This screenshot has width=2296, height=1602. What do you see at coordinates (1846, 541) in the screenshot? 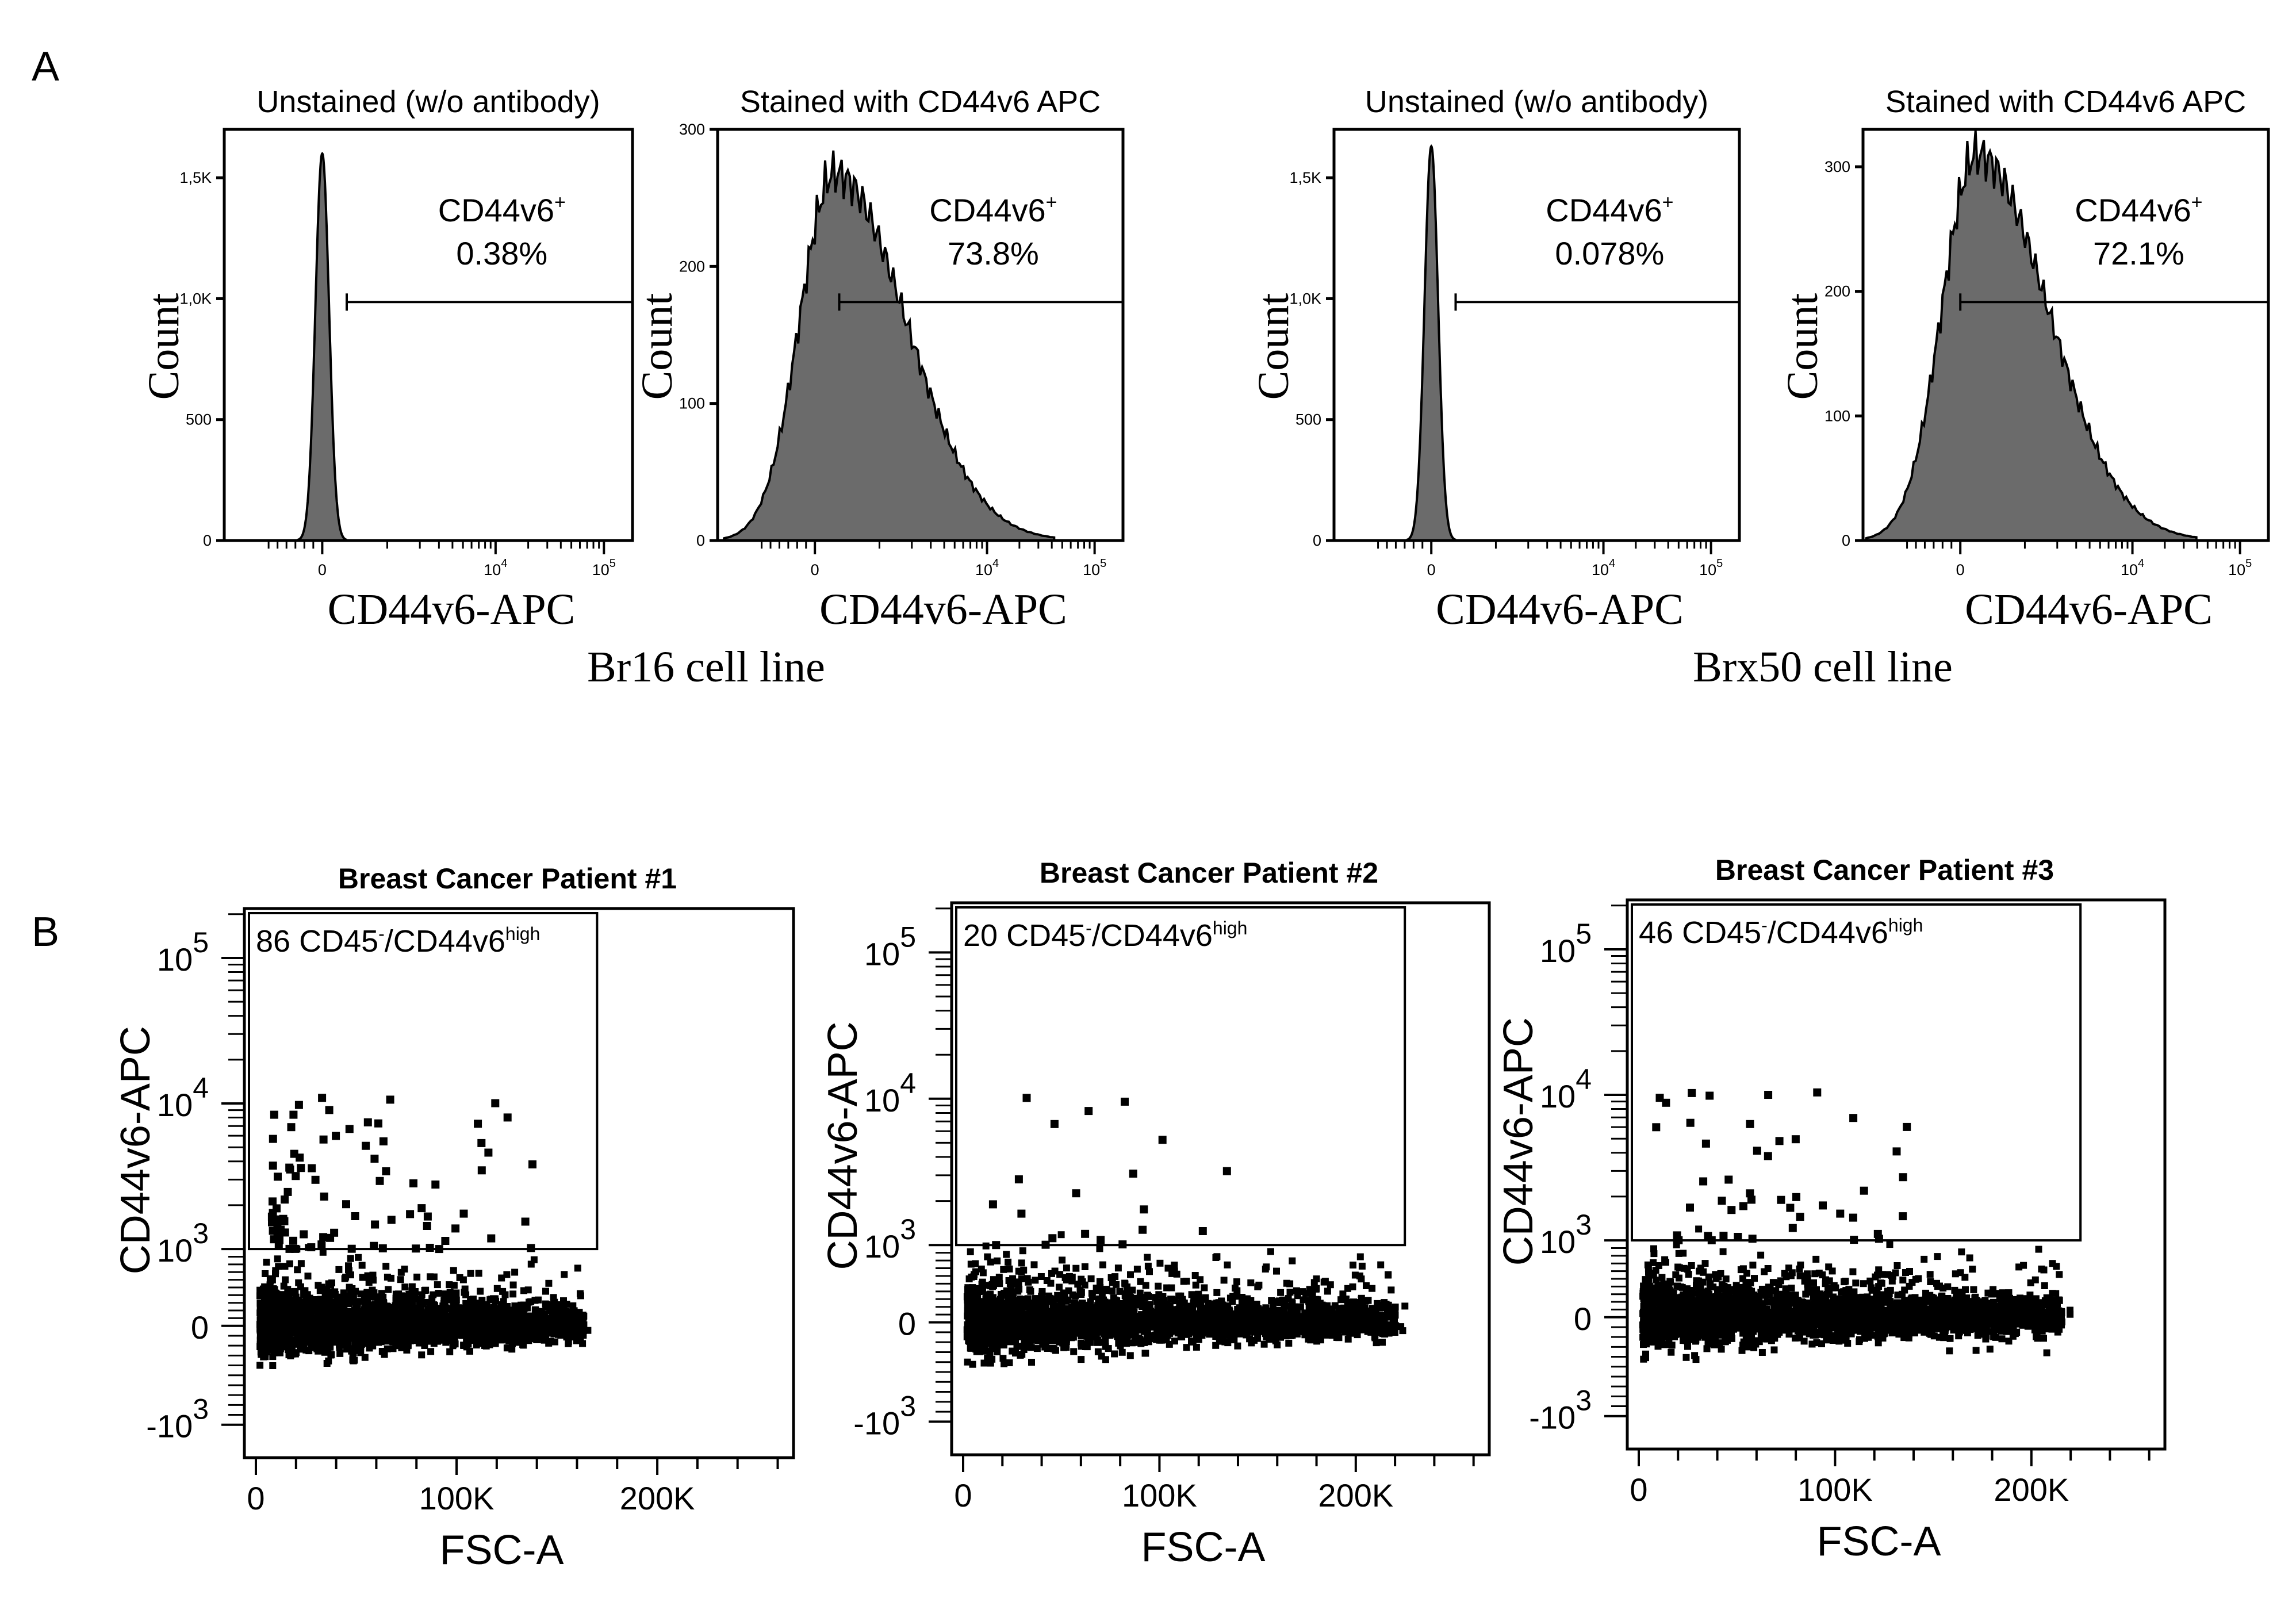
I see `y-tick-label: 0` at bounding box center [1846, 541].